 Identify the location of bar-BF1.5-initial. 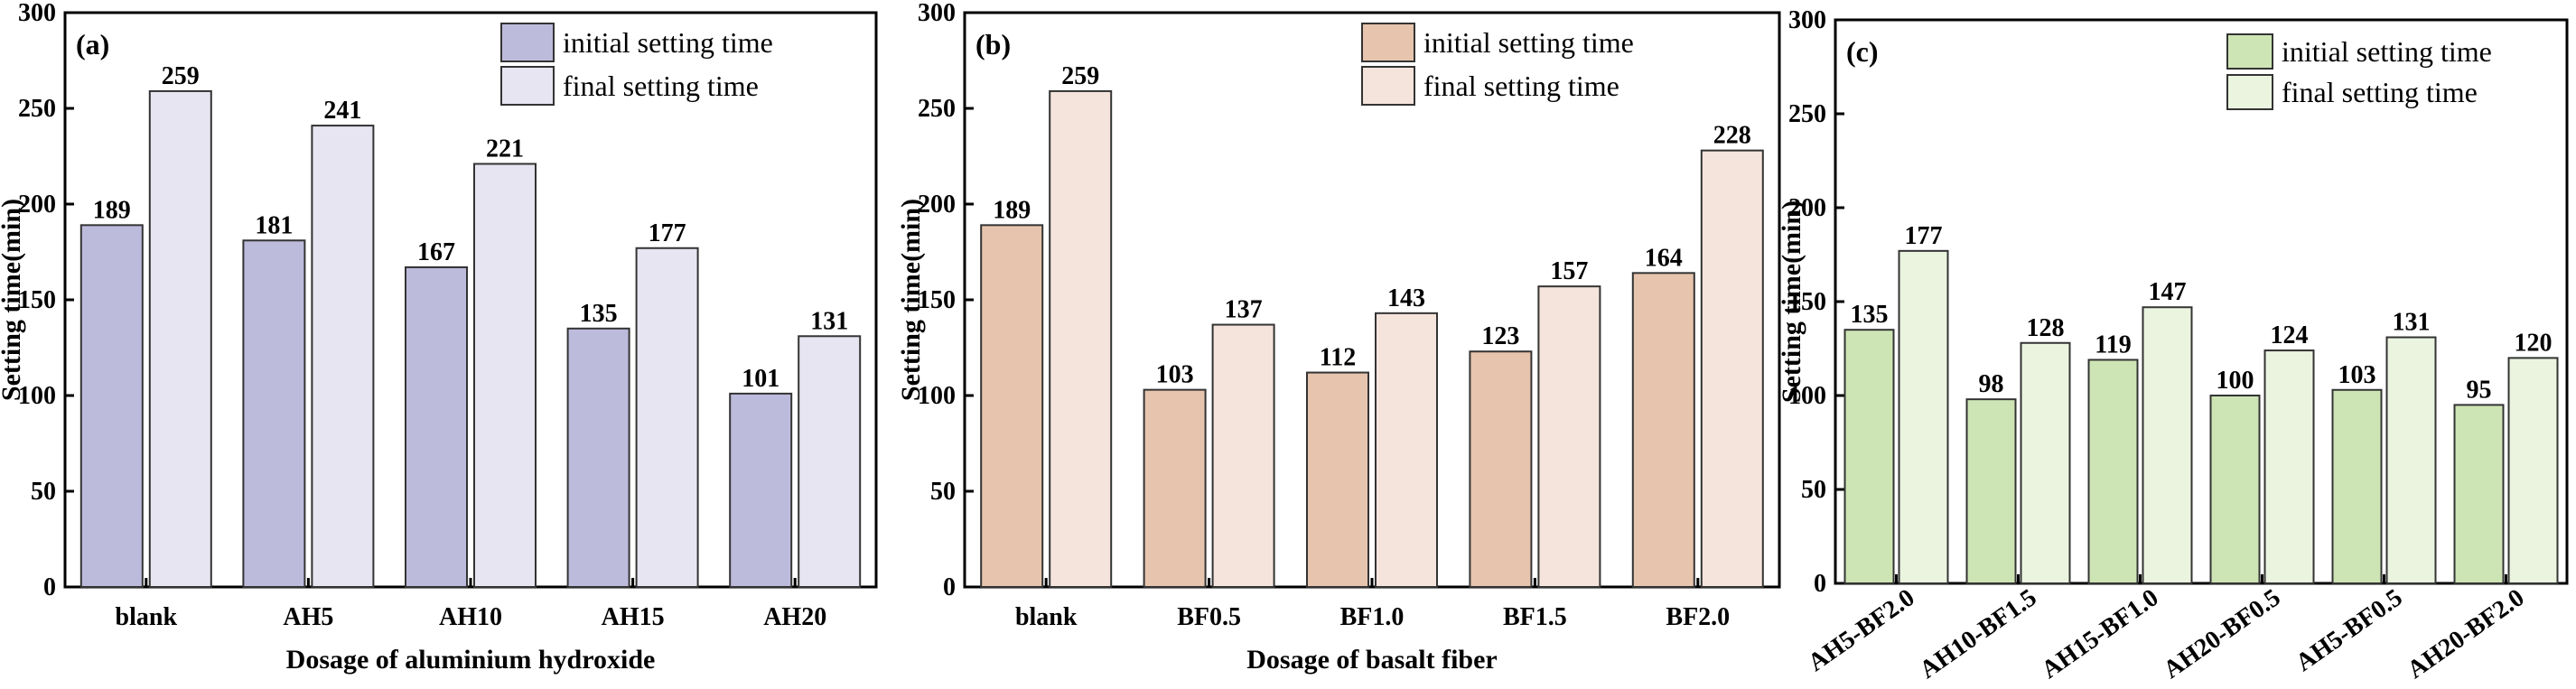
(1501, 469).